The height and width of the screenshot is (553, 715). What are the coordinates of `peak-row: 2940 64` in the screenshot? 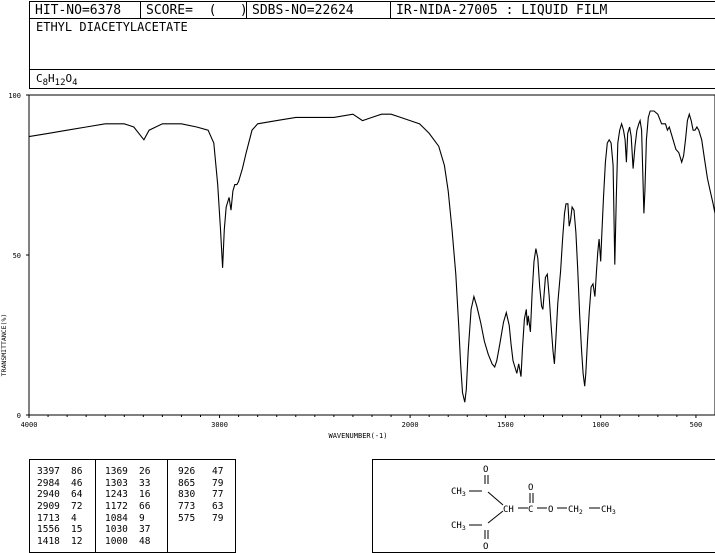 It's located at (59, 495).